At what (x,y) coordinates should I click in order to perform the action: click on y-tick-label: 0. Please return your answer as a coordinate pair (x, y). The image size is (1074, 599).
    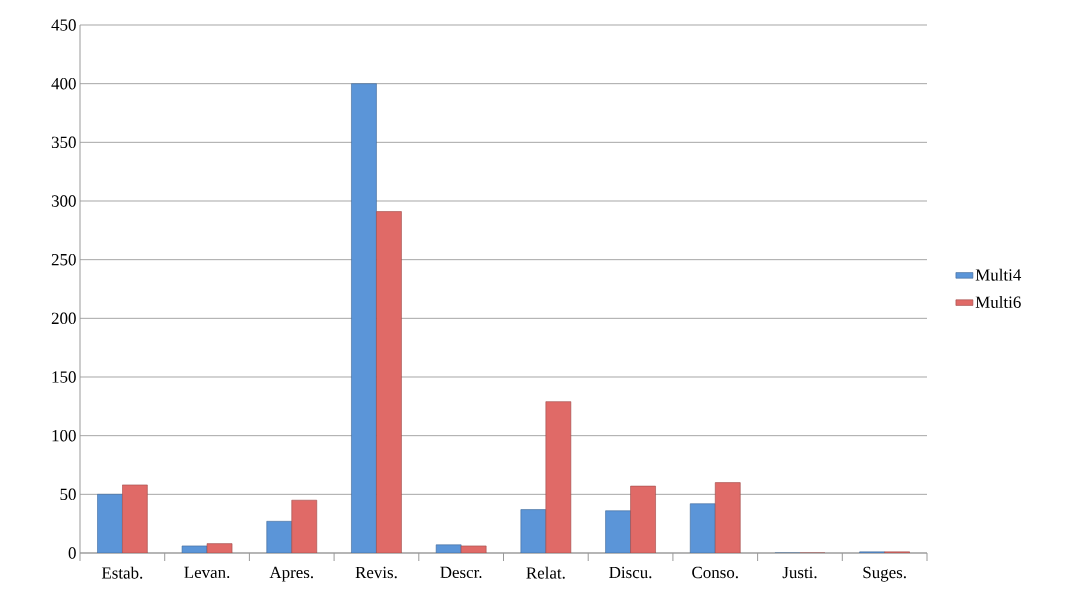
    Looking at the image, I should click on (72, 553).